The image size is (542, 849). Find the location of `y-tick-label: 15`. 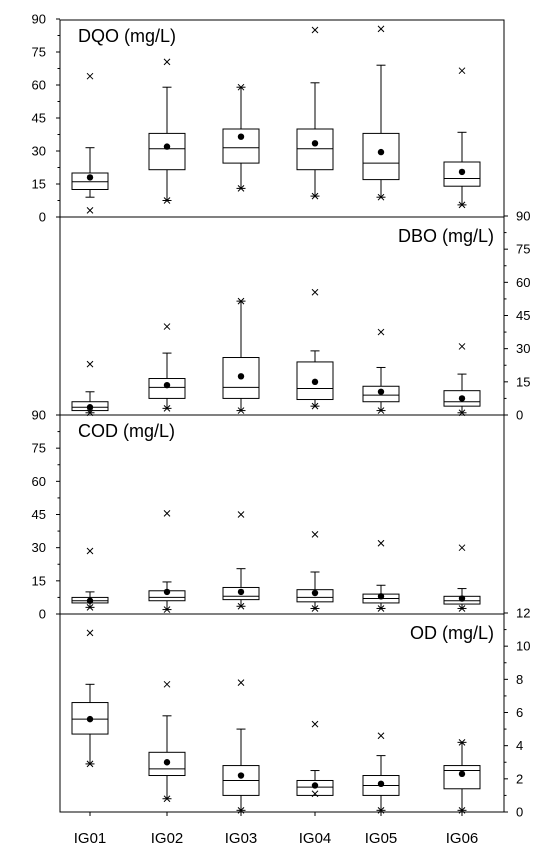

y-tick-label: 15 is located at coordinates (523, 381).